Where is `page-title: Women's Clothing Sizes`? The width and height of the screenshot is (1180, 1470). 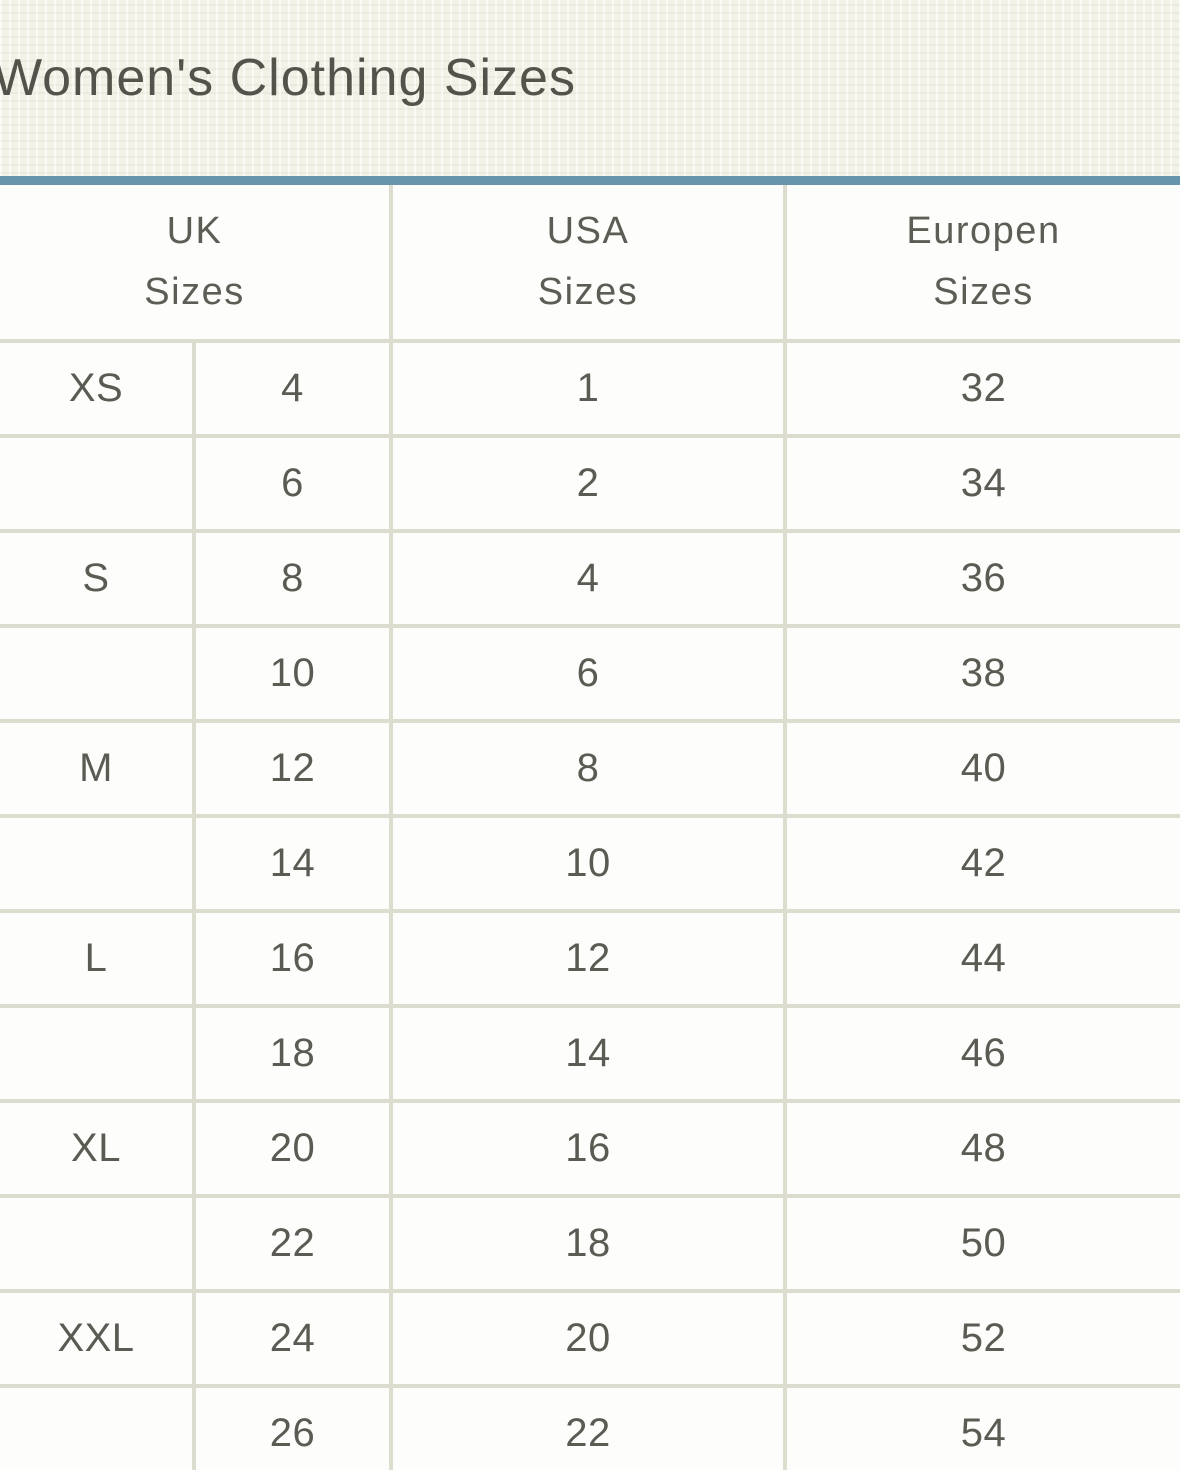 page-title: Women's Clothing Sizes is located at coordinates (288, 78).